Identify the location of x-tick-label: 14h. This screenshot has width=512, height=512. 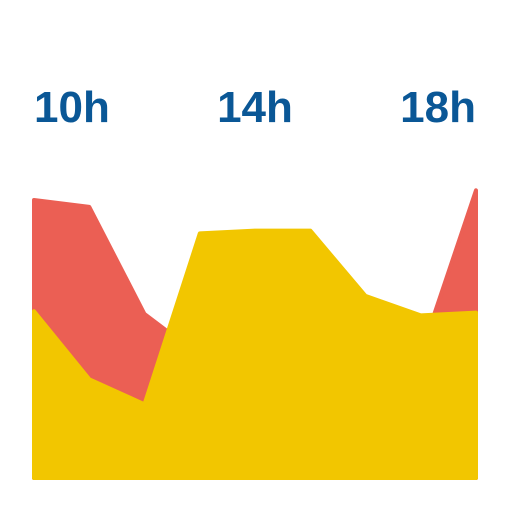
(255, 107).